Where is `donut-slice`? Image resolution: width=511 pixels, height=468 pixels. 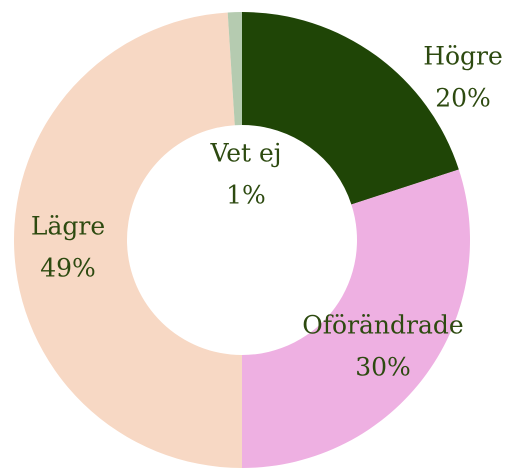 donut-slice is located at coordinates (234, 69).